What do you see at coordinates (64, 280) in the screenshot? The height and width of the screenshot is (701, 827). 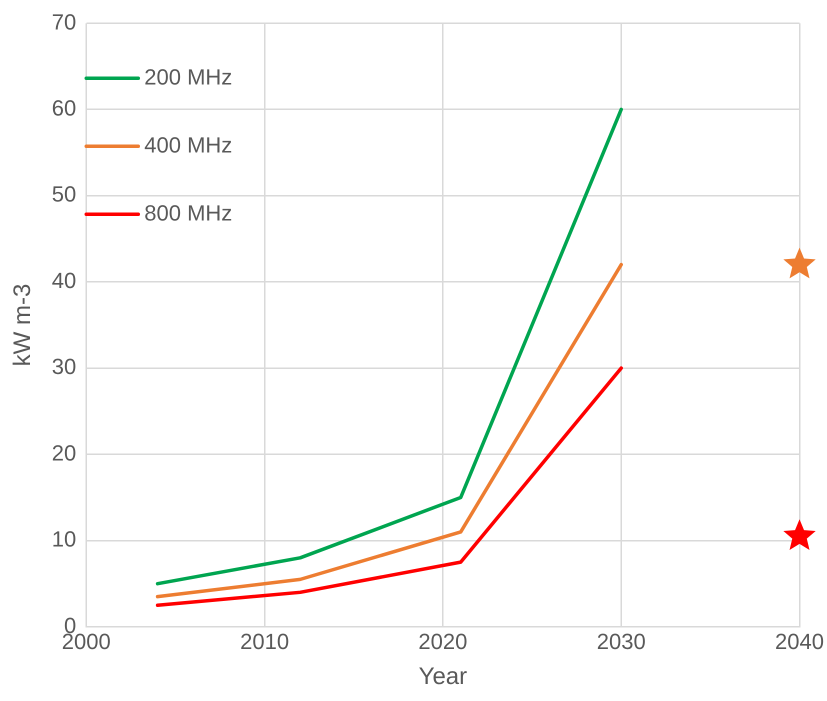 I see `y-tick-label: 40` at bounding box center [64, 280].